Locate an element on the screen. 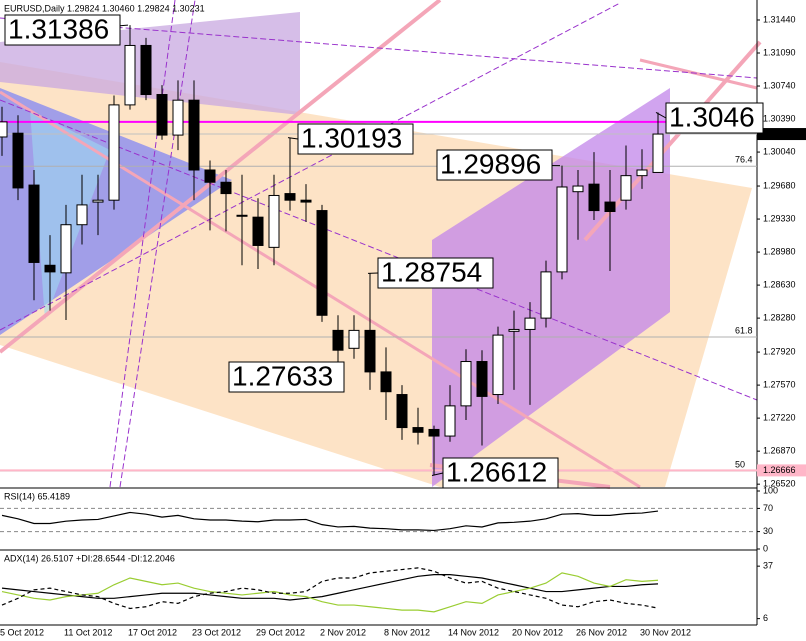 The image size is (806, 641). y-tick-label: 70 is located at coordinates (768, 508).